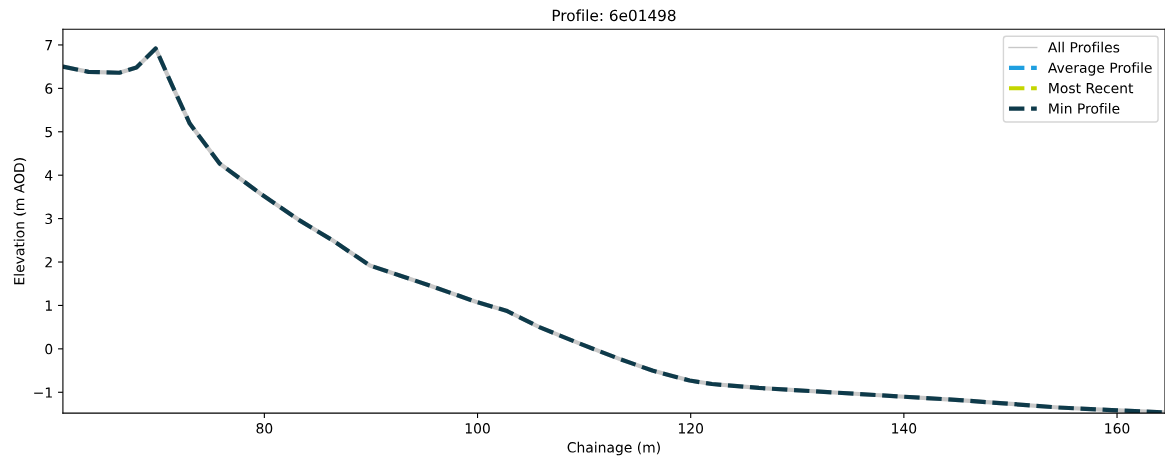 The height and width of the screenshot is (458, 1165). I want to click on y-tick-label: 3, so click(49, 219).